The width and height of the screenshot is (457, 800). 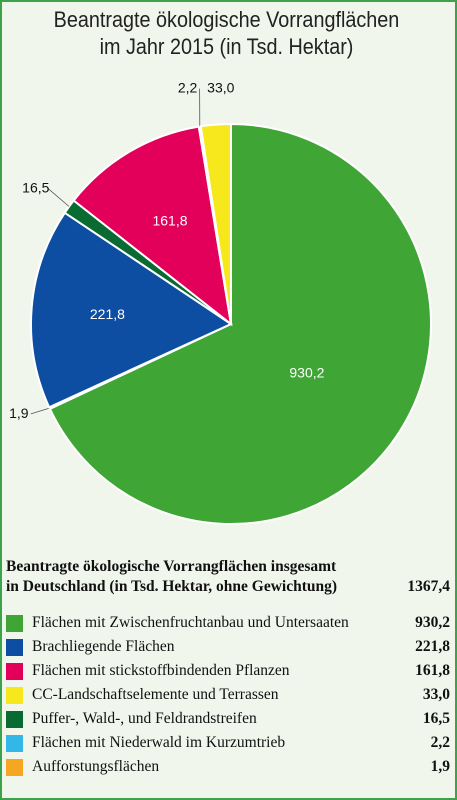 What do you see at coordinates (144, 718) in the screenshot?
I see `legend-label: Puffer-, Wald-, und Feldrandstreifen` at bounding box center [144, 718].